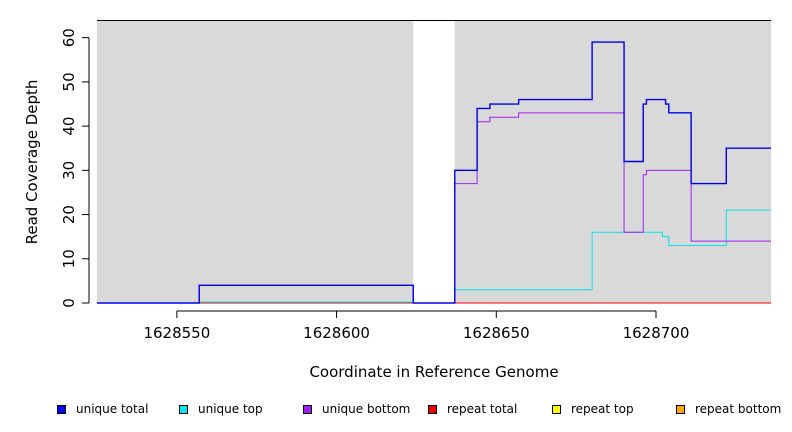 The height and width of the screenshot is (432, 792). I want to click on y-axis: 0 10 20 30 40 50 60, so click(75, 168).